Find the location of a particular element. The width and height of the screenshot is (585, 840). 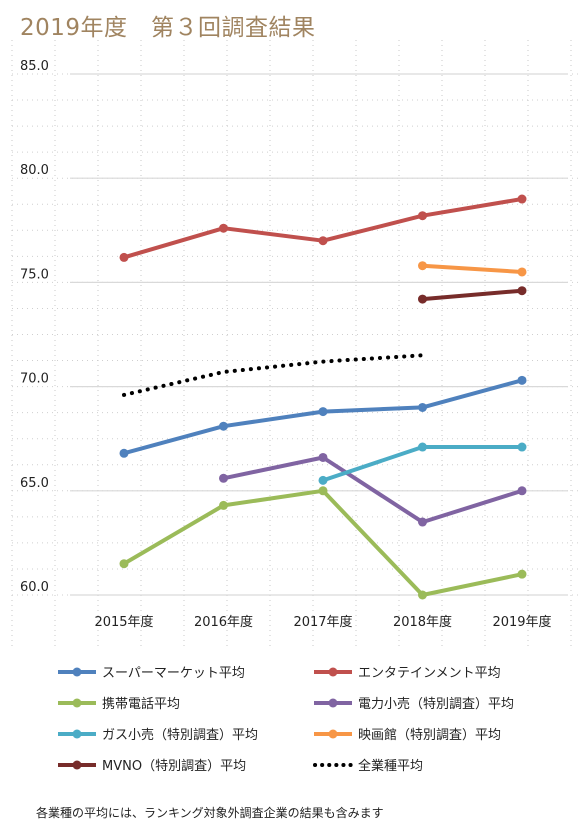

y-tick-label: 60.0 is located at coordinates (34, 587).